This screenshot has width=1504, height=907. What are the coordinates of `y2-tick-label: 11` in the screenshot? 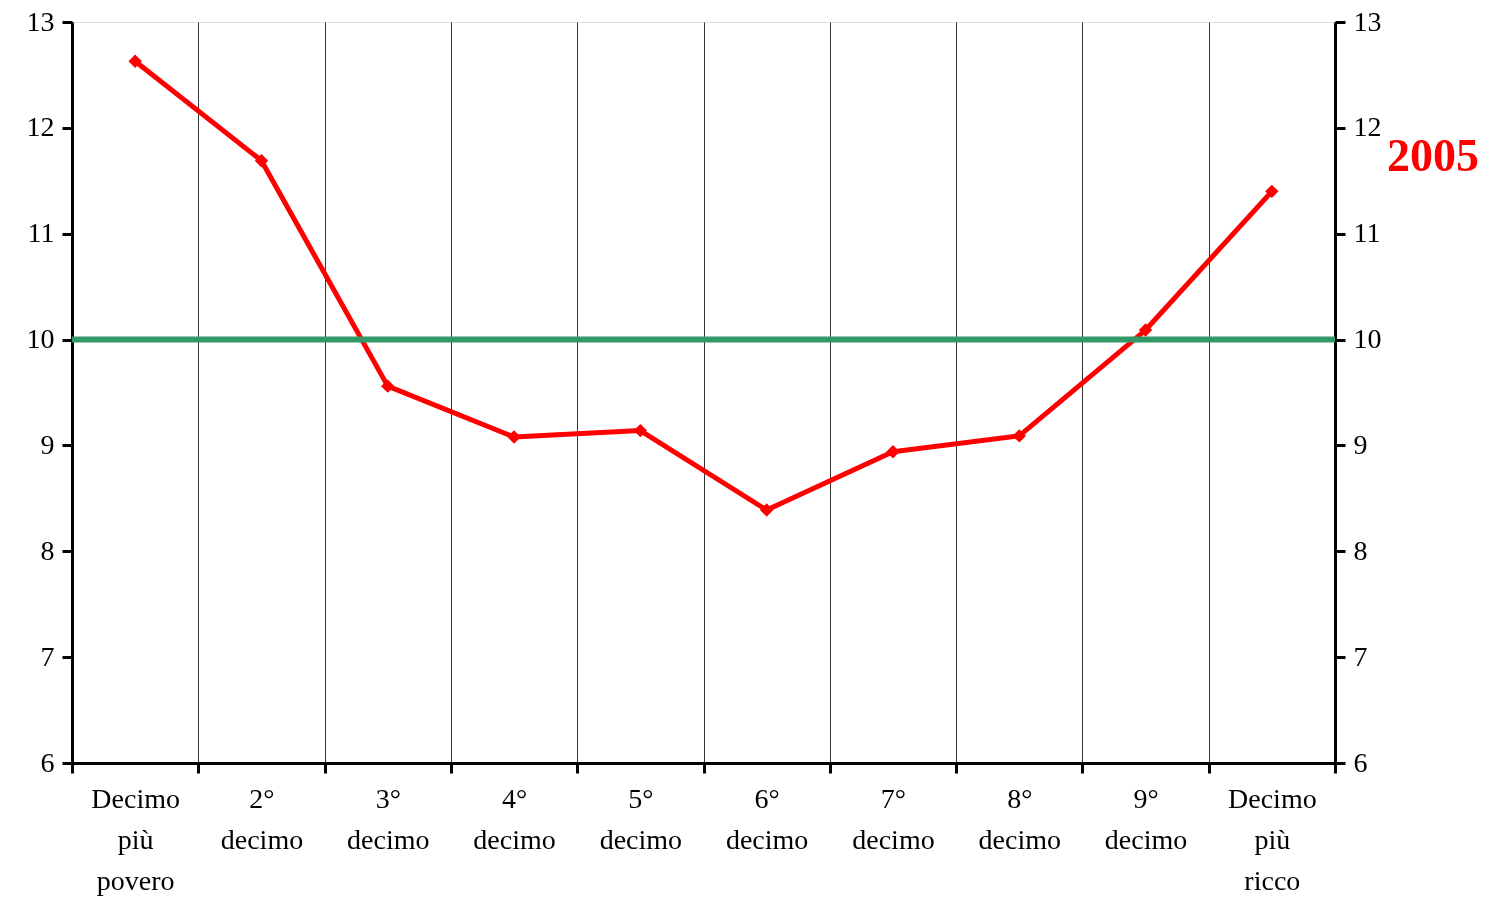 It's located at (1367, 233).